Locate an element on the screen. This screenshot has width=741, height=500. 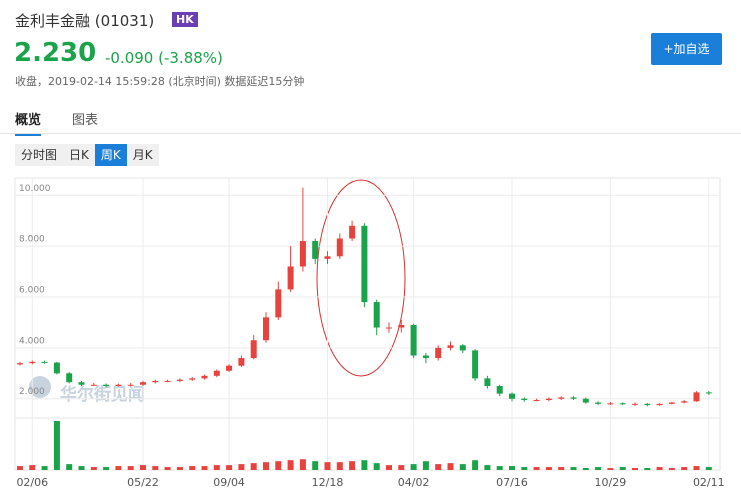
x-tick-label: 09/04 is located at coordinates (229, 482).